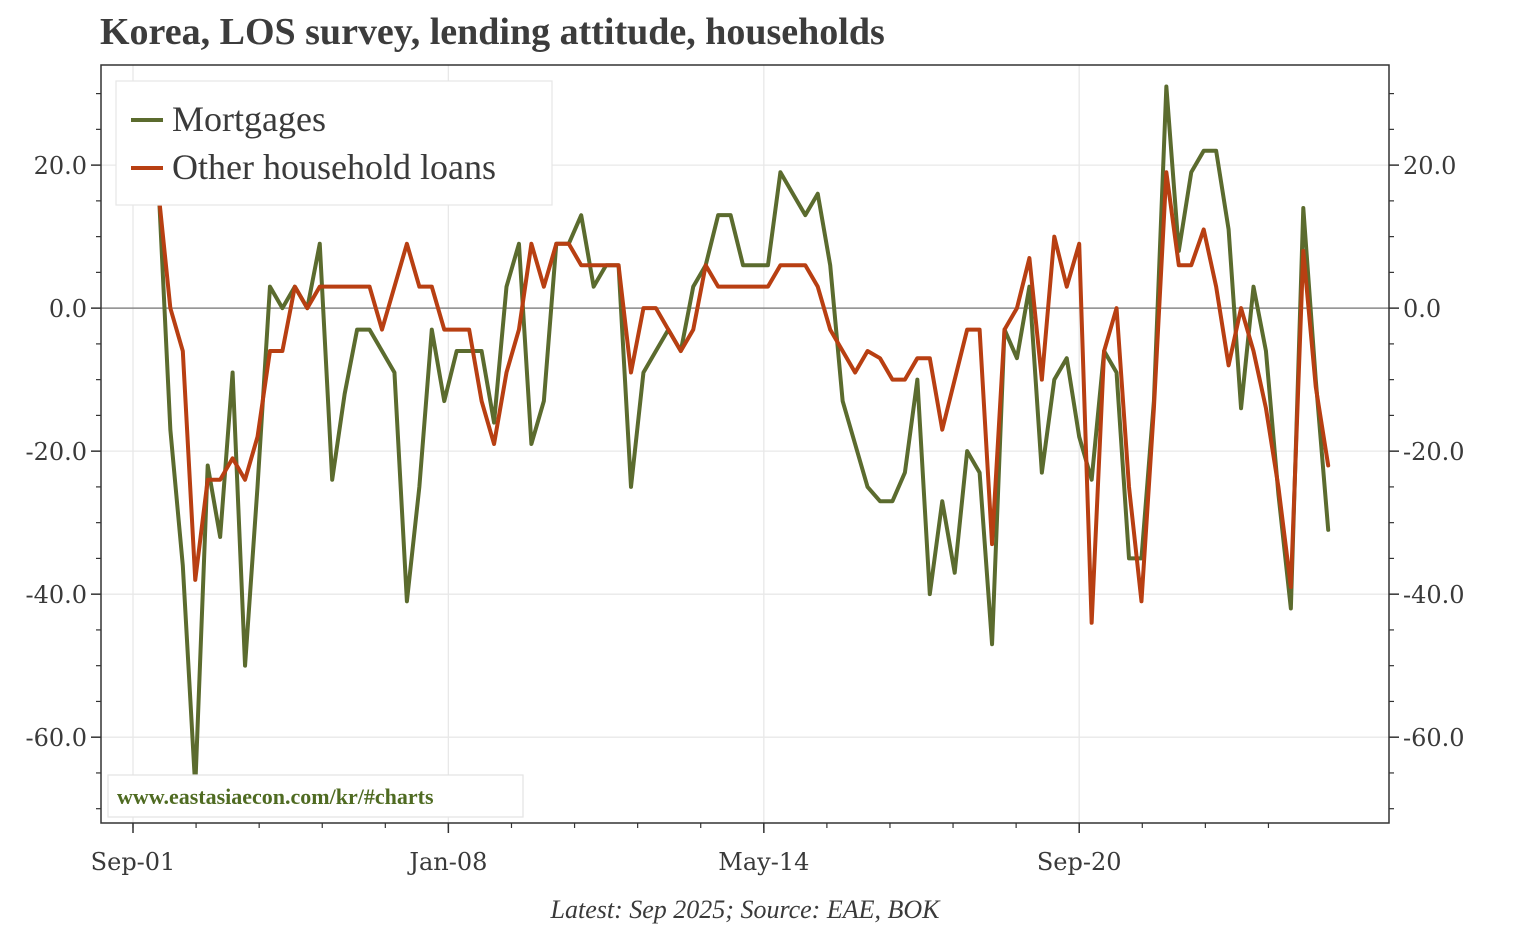 This screenshot has width=1534, height=930. I want to click on x-tick-label: Sep-01, so click(133, 862).